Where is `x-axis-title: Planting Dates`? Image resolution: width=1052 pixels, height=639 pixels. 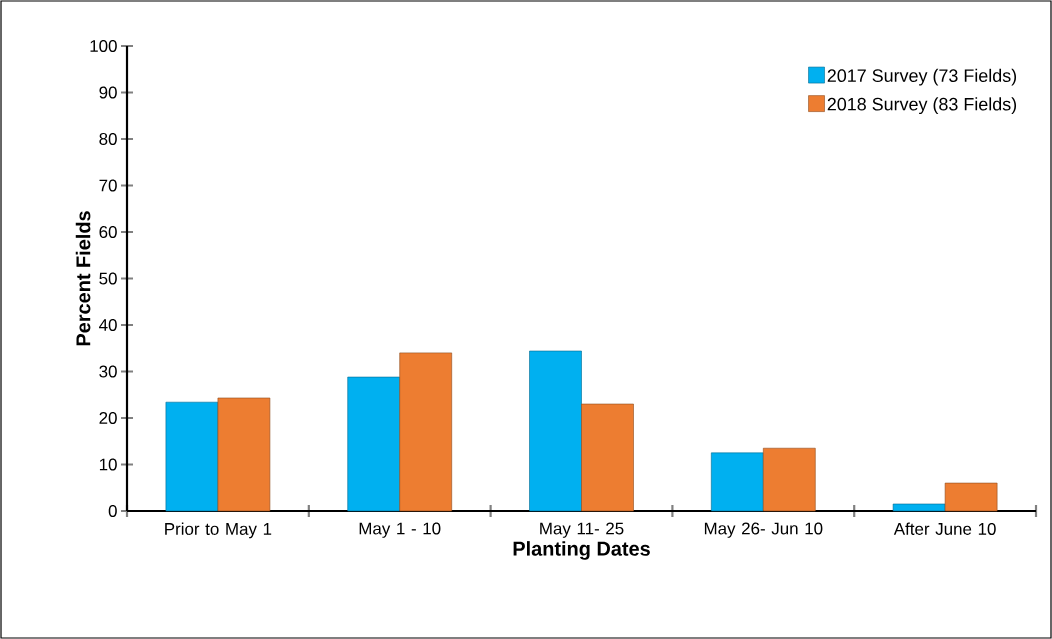 x-axis-title: Planting Dates is located at coordinates (581, 550).